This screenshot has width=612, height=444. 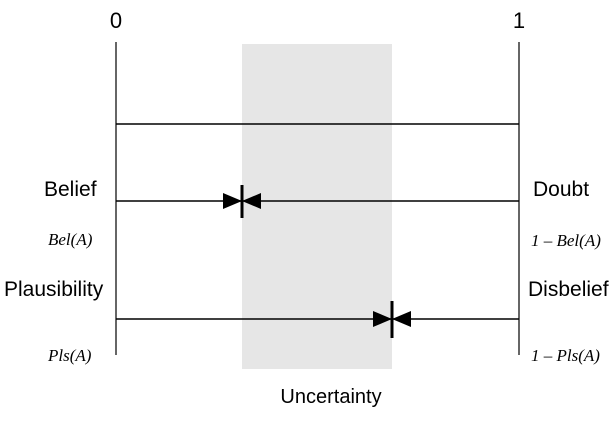 What do you see at coordinates (561, 189) in the screenshot?
I see `doubt-label: Doubt` at bounding box center [561, 189].